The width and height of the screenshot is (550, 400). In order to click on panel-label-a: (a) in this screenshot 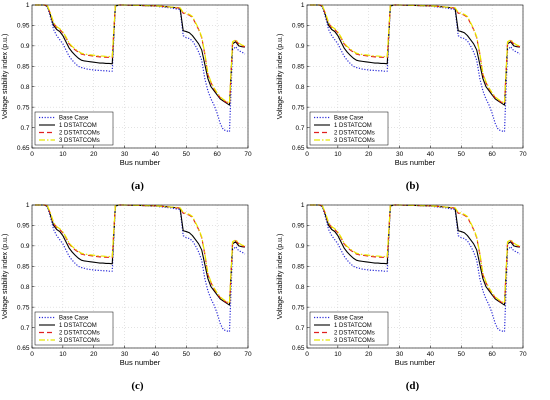, I will do `click(137, 186)`.